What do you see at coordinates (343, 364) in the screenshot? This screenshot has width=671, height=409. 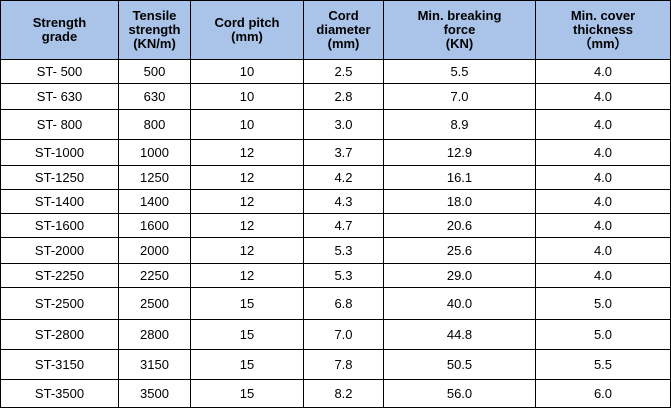 I see `table-cell: 7.8` at bounding box center [343, 364].